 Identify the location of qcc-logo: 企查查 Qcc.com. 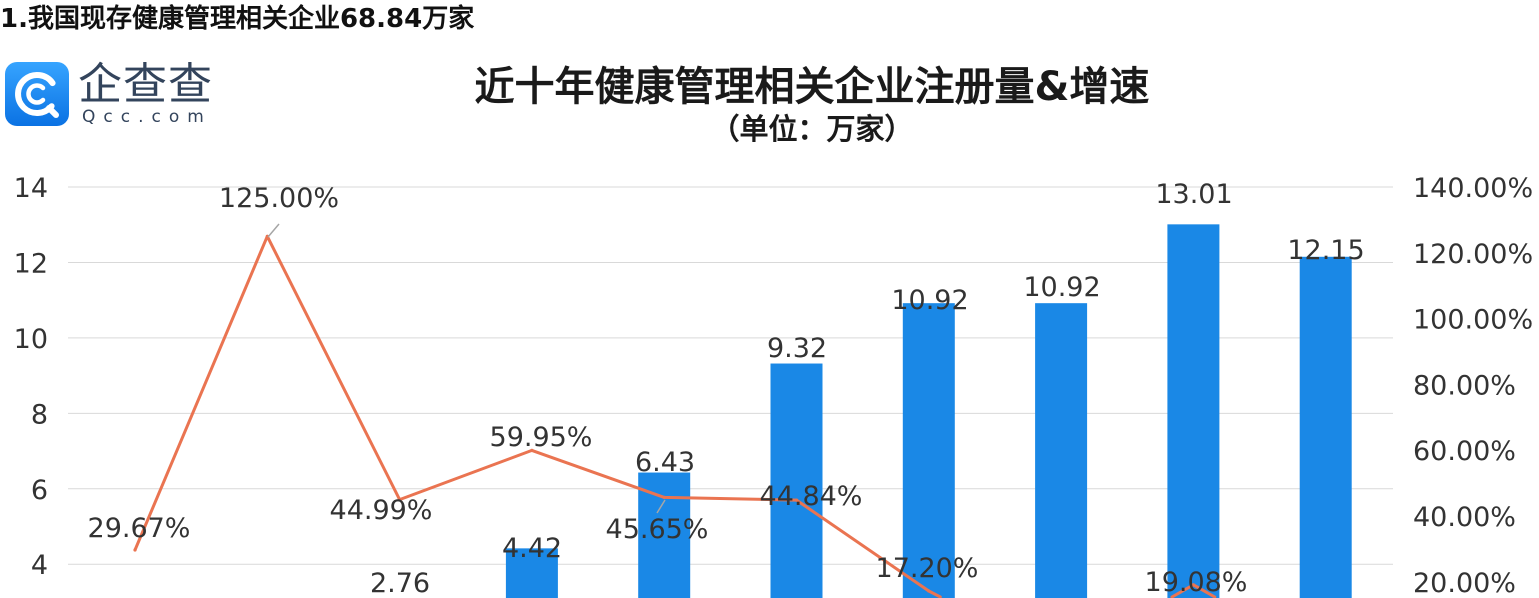
(112, 94).